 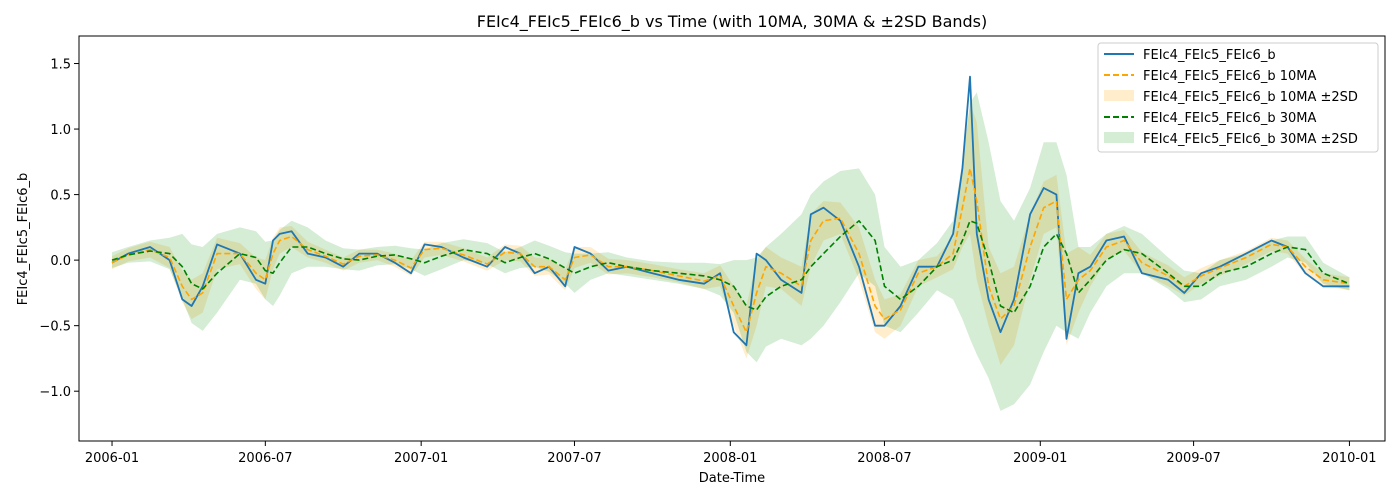 I want to click on legend-label-raw: FEIc4_FEIc5_FEIc6_b, so click(x=1209, y=55).